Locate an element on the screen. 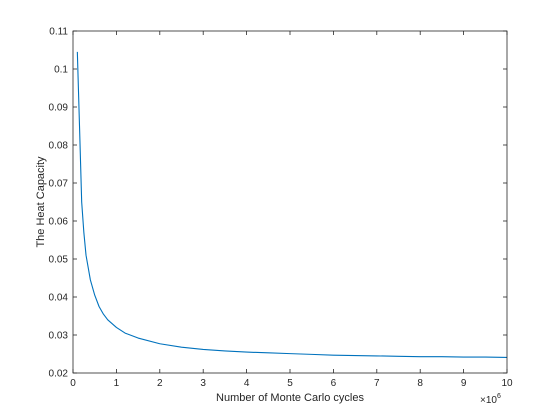 Image resolution: width=560 pixels, height=420 pixels. x-tick-label: 2 is located at coordinates (160, 383).